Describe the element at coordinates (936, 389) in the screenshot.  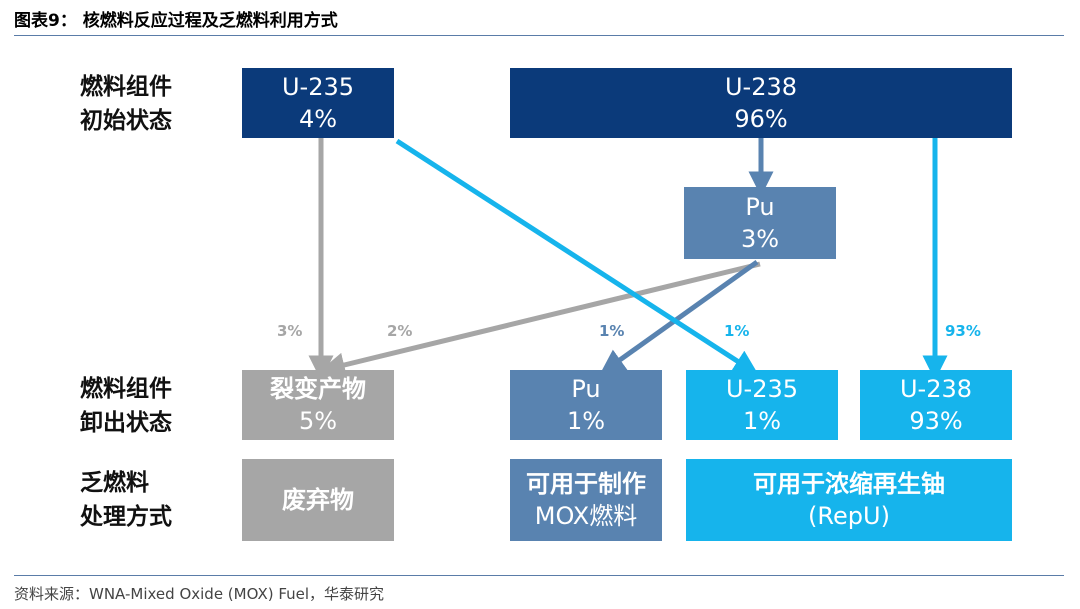
I see `box-u238-unloaded-name: U-238` at that location.